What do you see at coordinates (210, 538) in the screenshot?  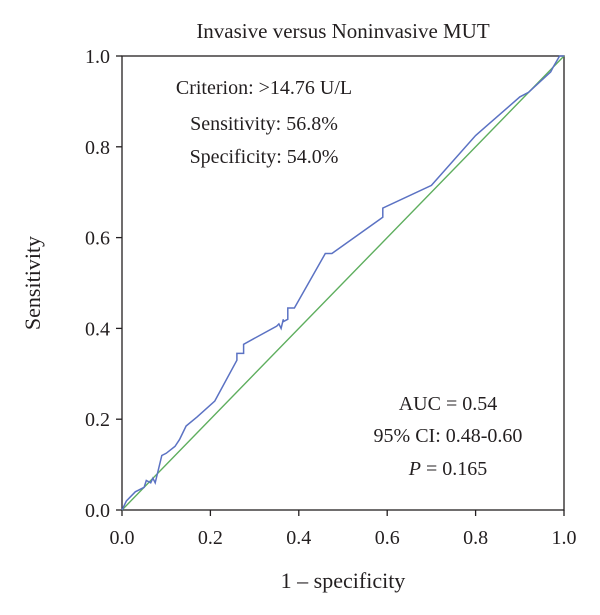 I see `x-tick-label: 0.2` at bounding box center [210, 538].